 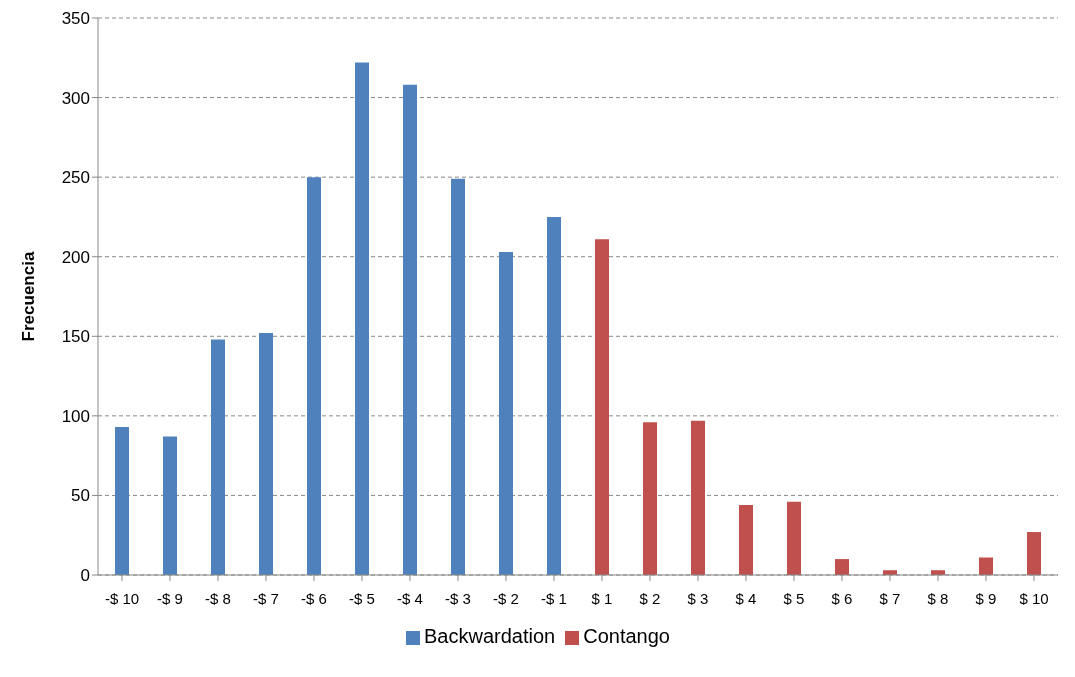 I want to click on x-tick-label: -$ 10, so click(x=122, y=598).